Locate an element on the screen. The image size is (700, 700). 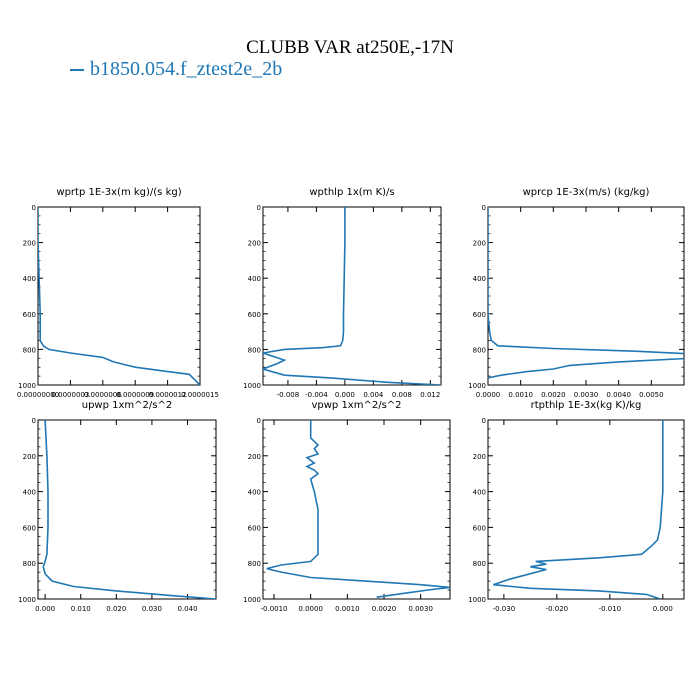
x-tick-label: 0.0000003 is located at coordinates (70, 395).